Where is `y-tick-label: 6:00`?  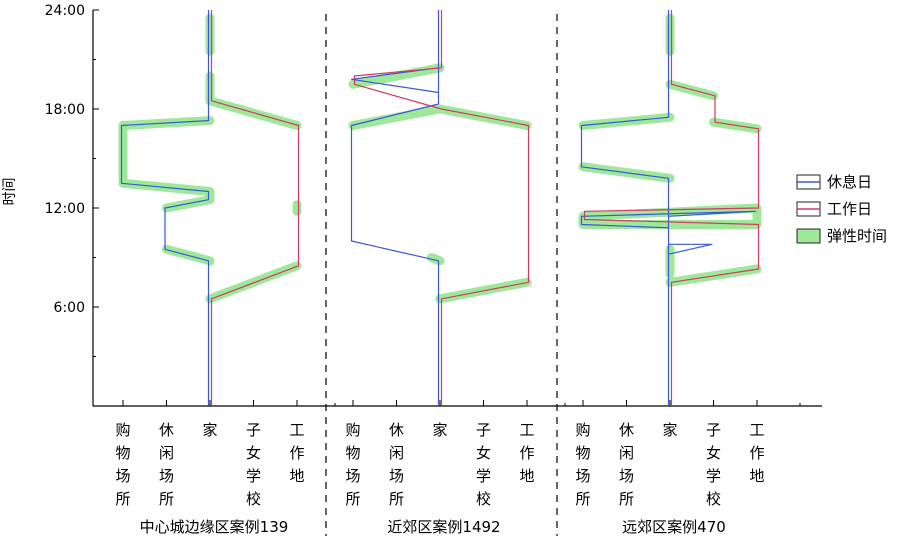
y-tick-label: 6:00 is located at coordinates (69, 308).